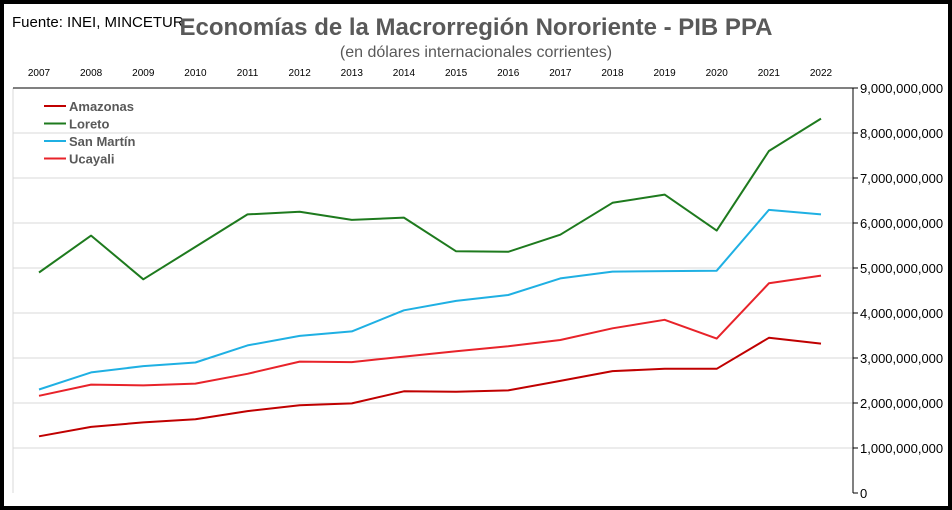 This screenshot has width=952, height=510. Describe the element at coordinates (863, 493) in the screenshot. I see `y-tick-label: 0` at that location.